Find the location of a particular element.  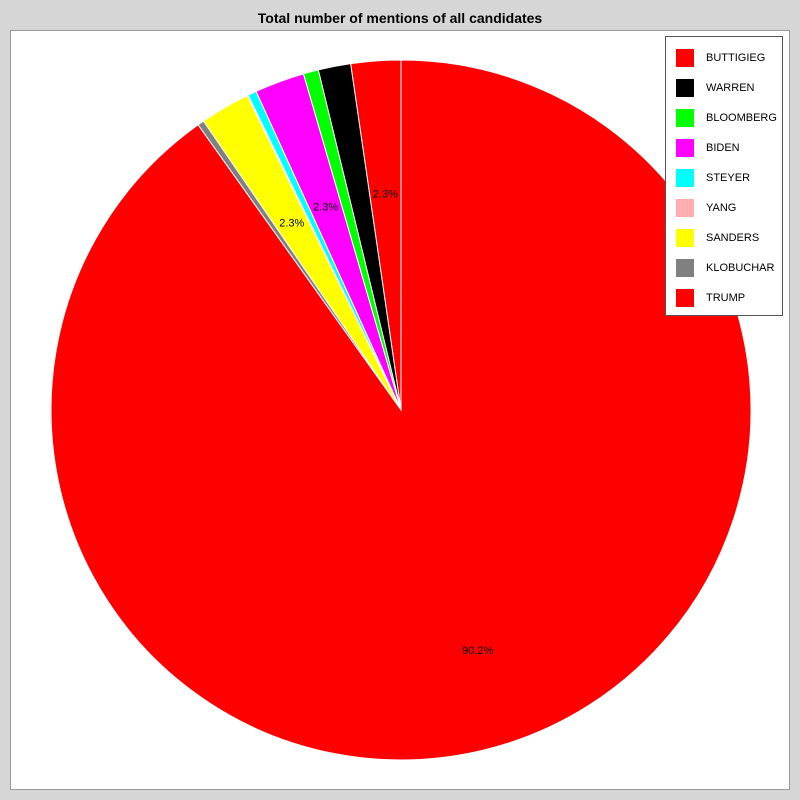

legend-item-trump: TRUMP is located at coordinates (730, 299).